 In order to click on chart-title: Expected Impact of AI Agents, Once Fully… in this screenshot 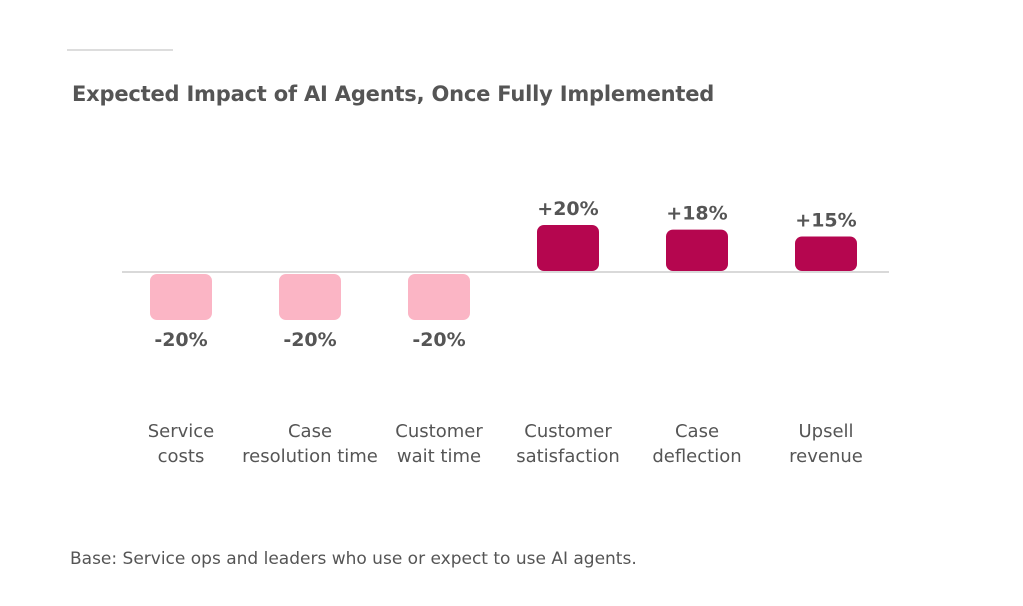, I will do `click(393, 94)`.